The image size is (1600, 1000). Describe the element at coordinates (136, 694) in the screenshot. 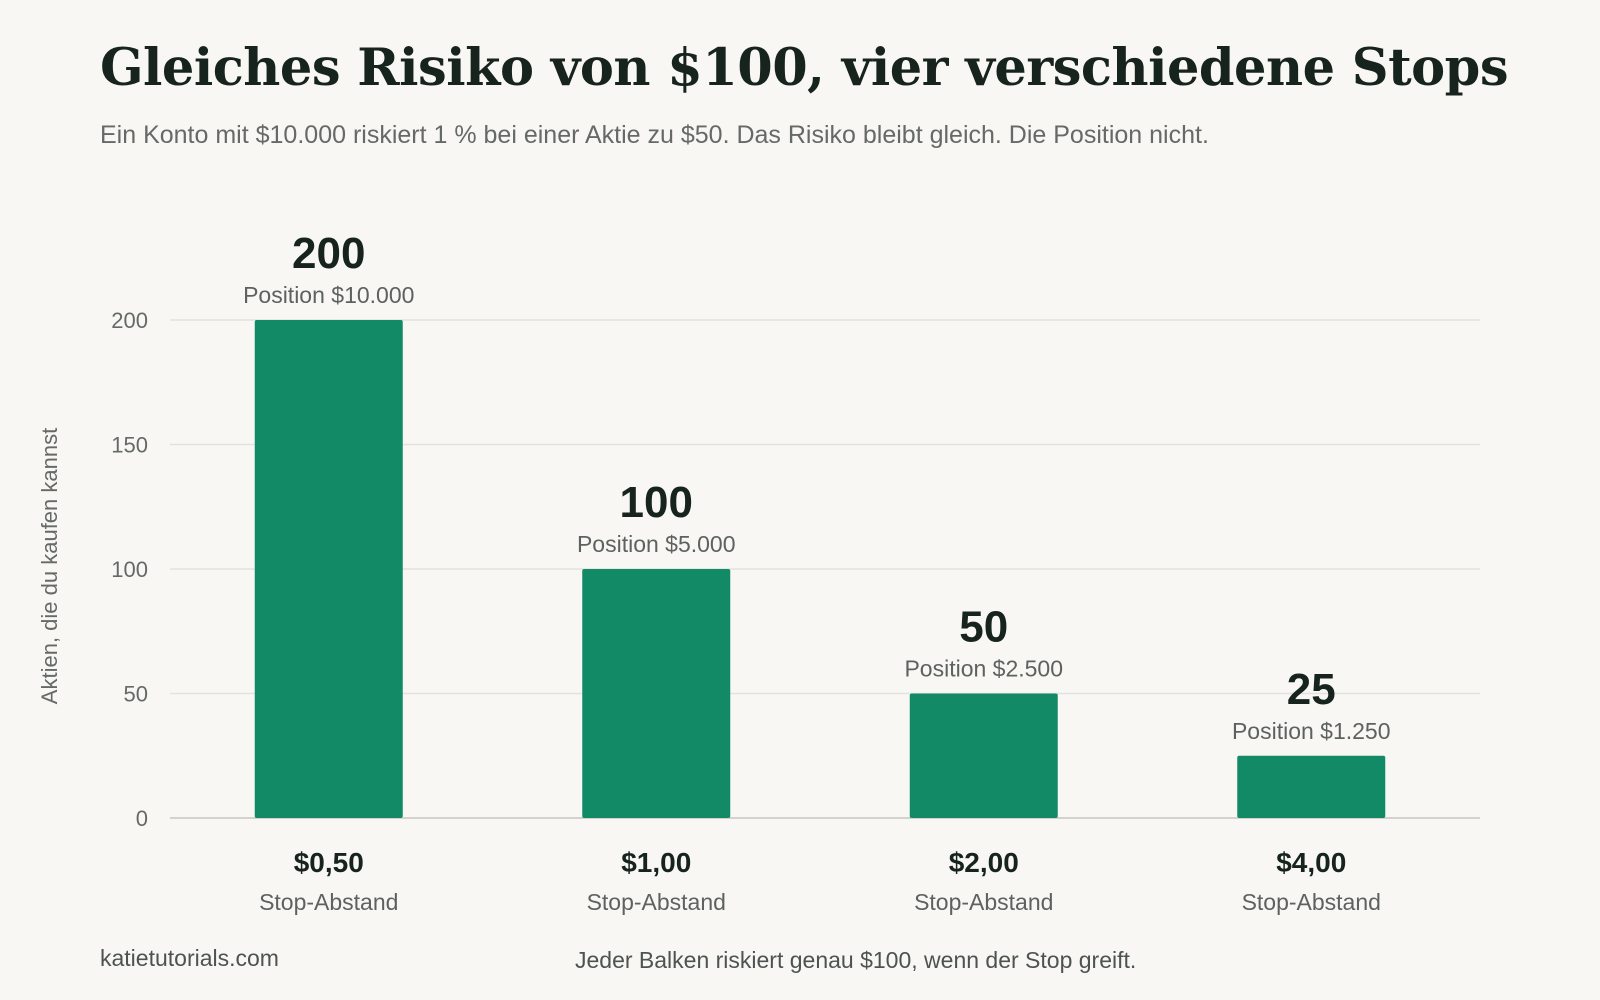

I see `y-tick-label: 50` at that location.